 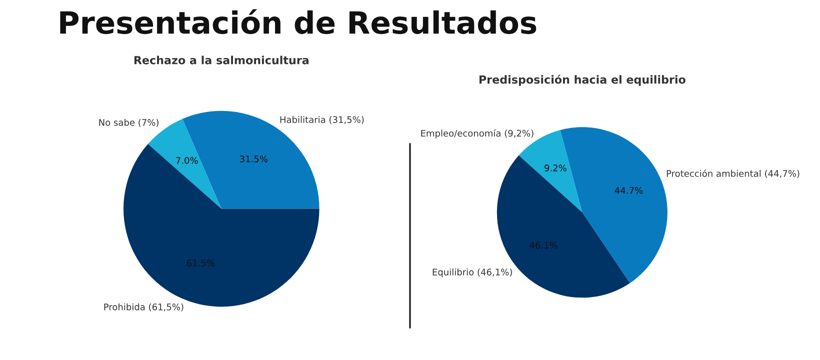 What do you see at coordinates (322, 120) in the screenshot?
I see `slice-label: Habilitaria (31,5%)` at bounding box center [322, 120].